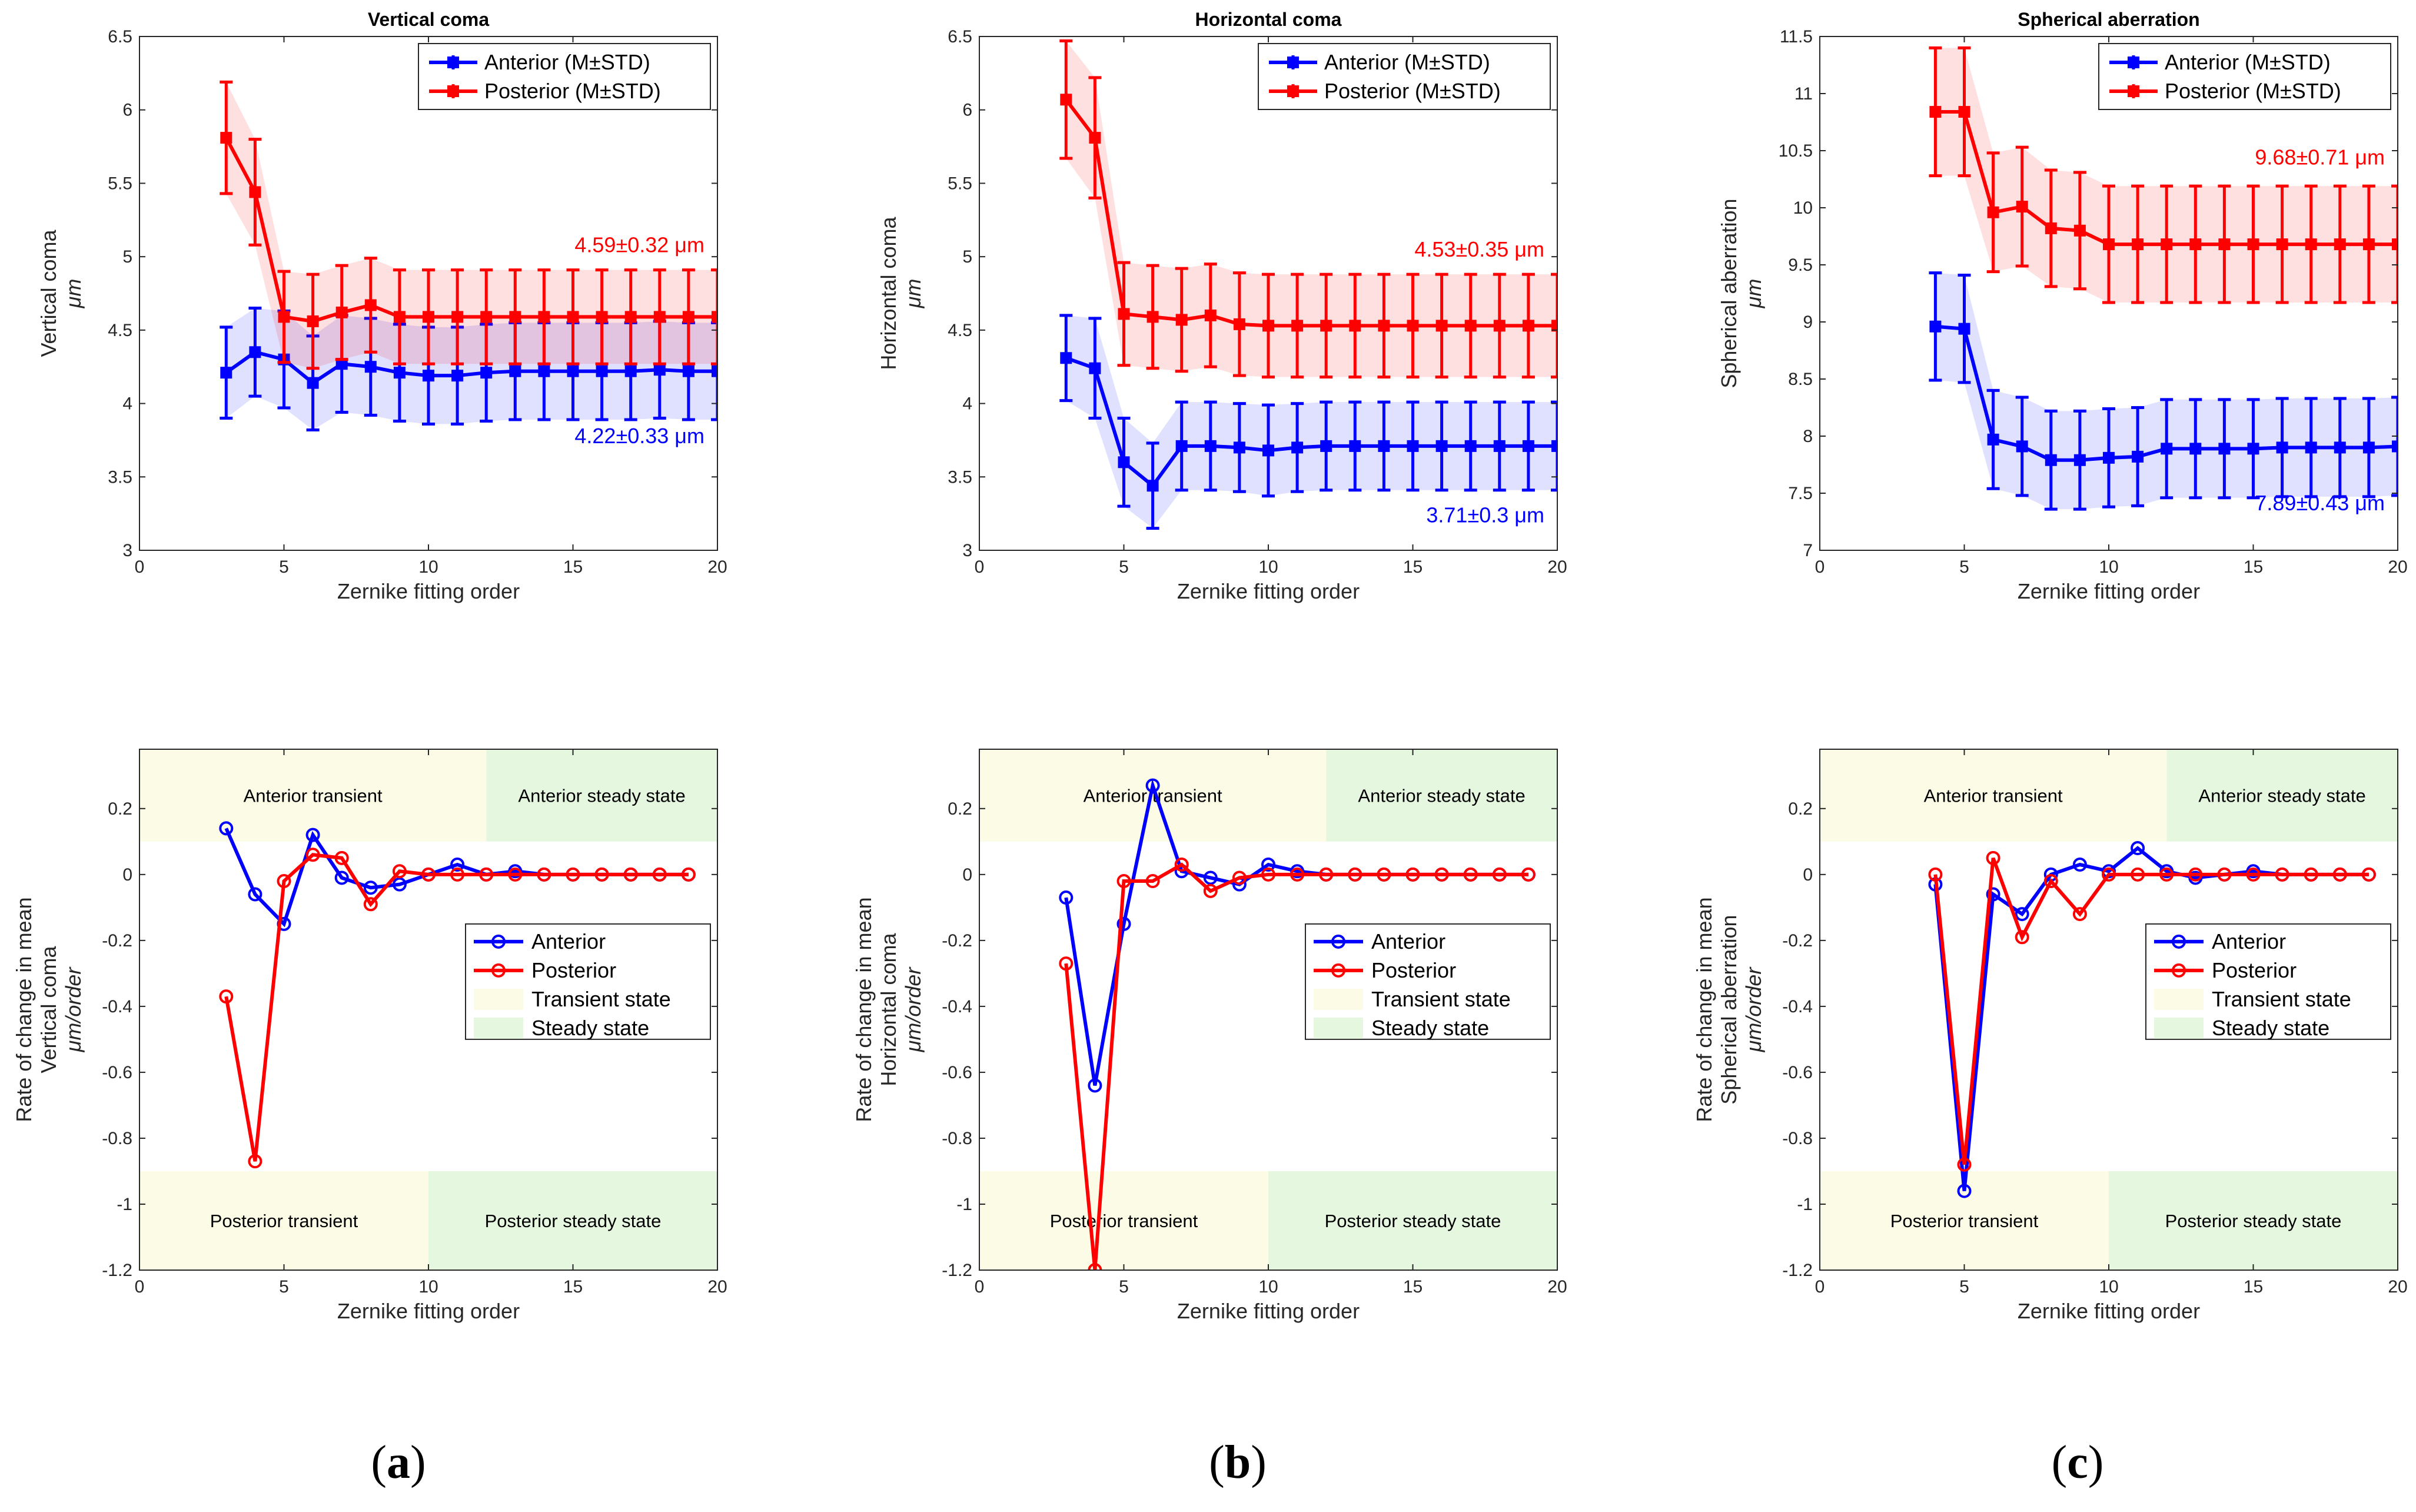  What do you see at coordinates (1964, 1287) in the screenshot?
I see `x-tick-label: 5` at bounding box center [1964, 1287].